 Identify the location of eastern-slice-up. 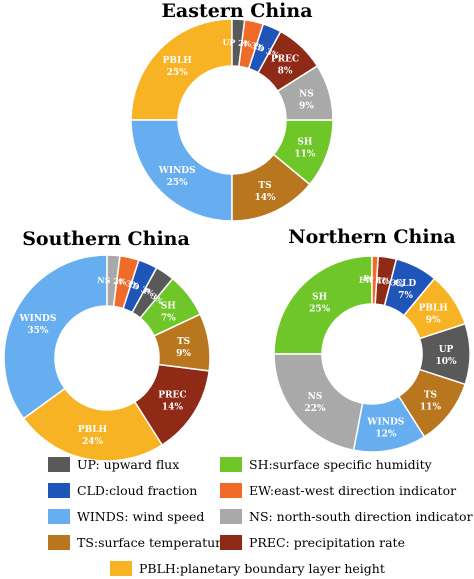
(238, 43).